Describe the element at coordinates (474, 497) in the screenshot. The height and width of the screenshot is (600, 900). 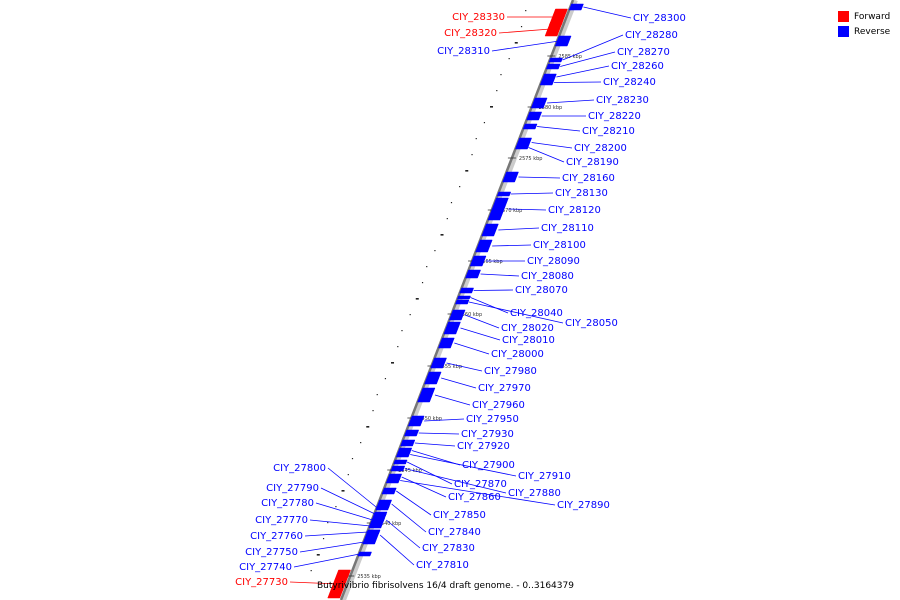
I see `gene-label: CIY_27860` at that location.